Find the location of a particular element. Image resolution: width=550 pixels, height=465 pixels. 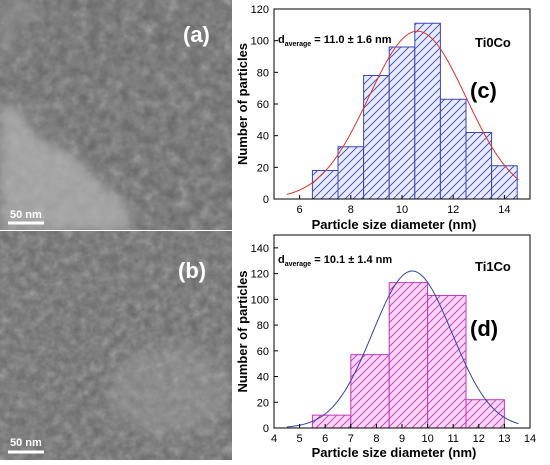

scale-bar-label-a: 50 nm is located at coordinates (26, 215).